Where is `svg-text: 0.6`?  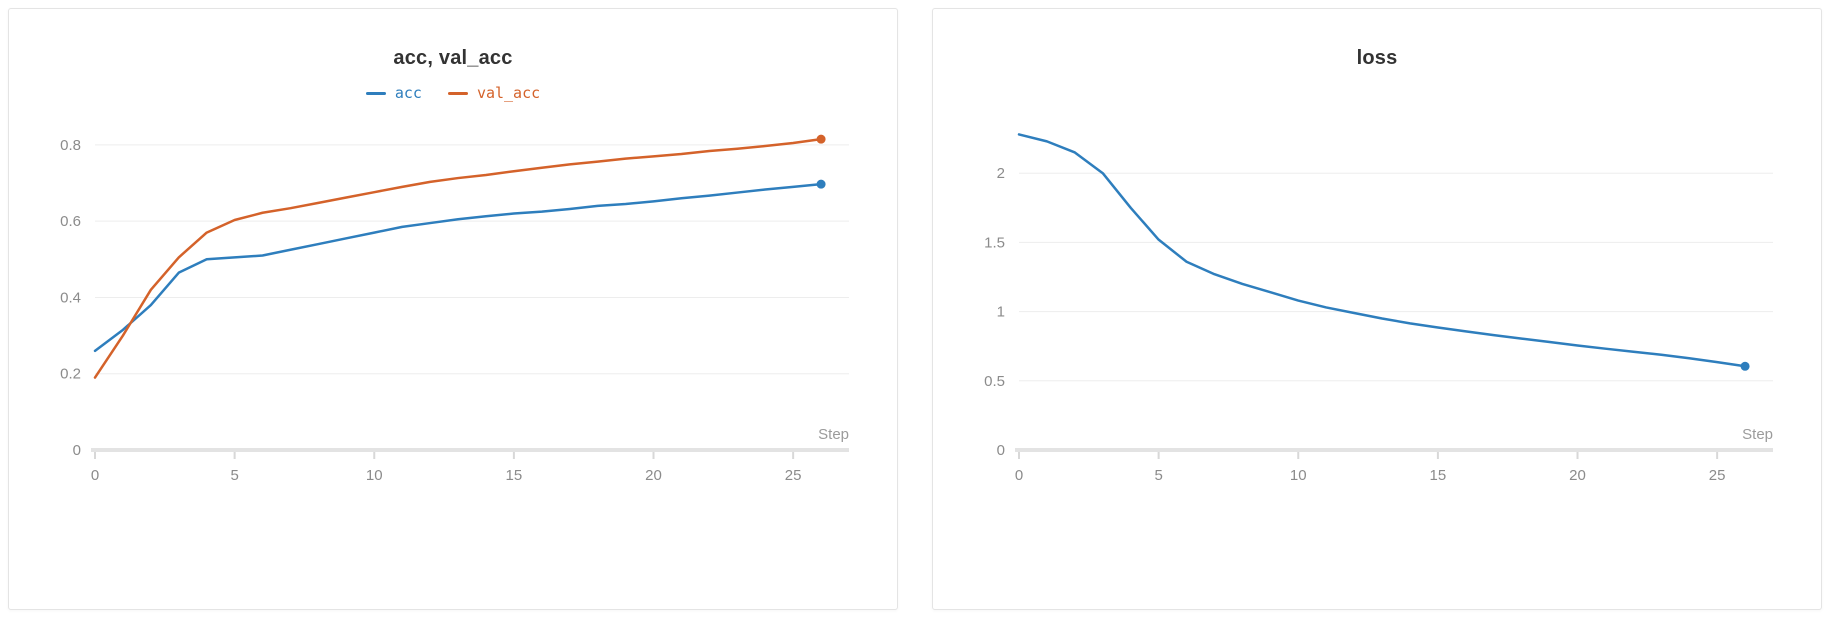 svg-text: 0.6 is located at coordinates (70, 221).